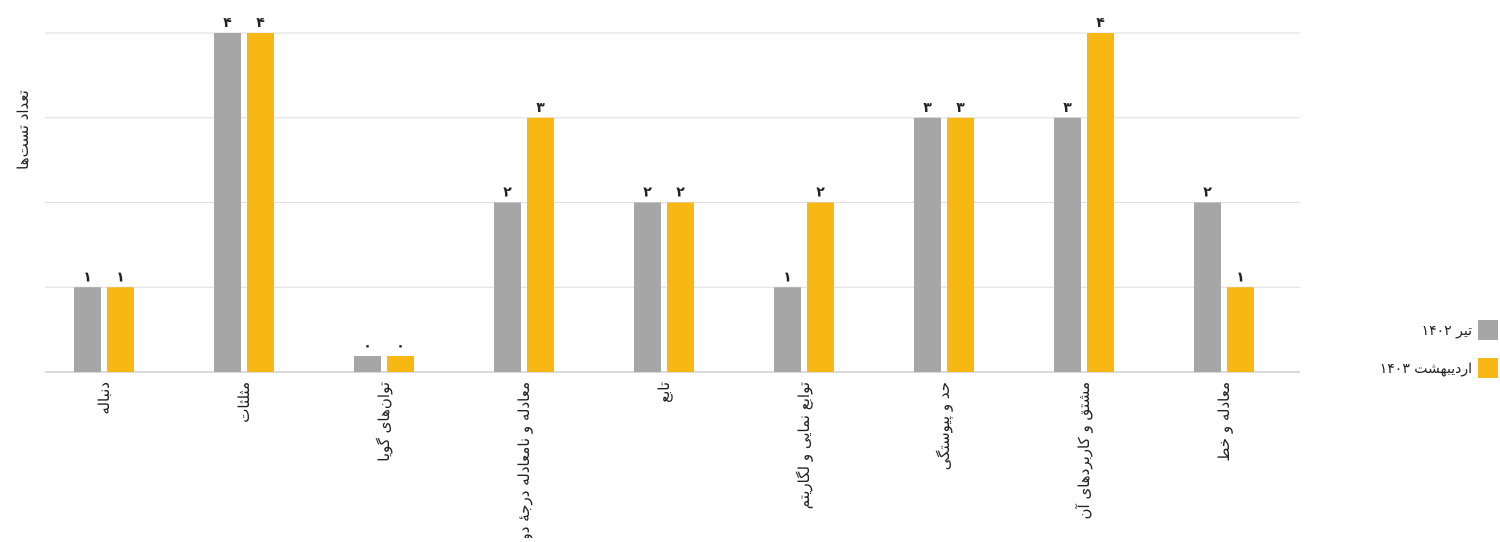 This screenshot has width=1500, height=542. I want to click on category-label: معادله و خط, so click(1224, 421).